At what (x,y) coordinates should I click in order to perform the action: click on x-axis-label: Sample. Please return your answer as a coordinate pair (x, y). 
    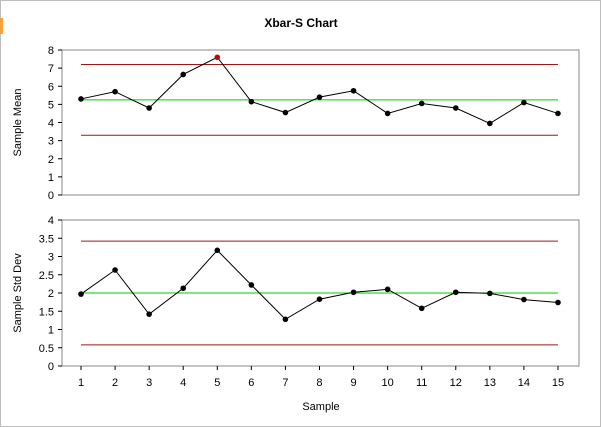
    Looking at the image, I should click on (320, 407).